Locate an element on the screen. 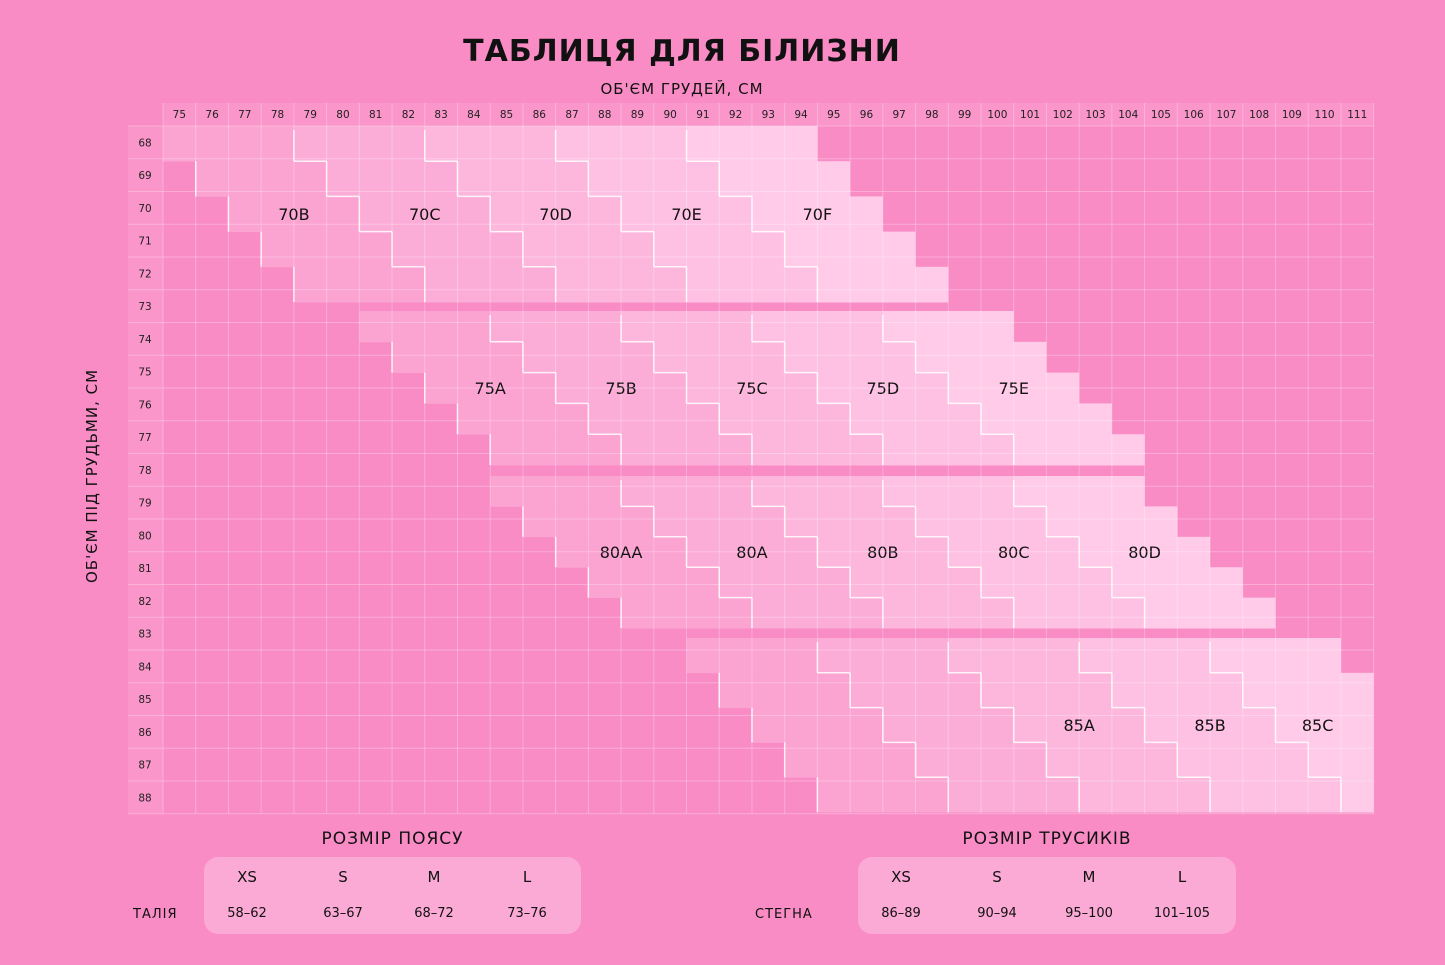  belt-value: 63–67 is located at coordinates (343, 913).